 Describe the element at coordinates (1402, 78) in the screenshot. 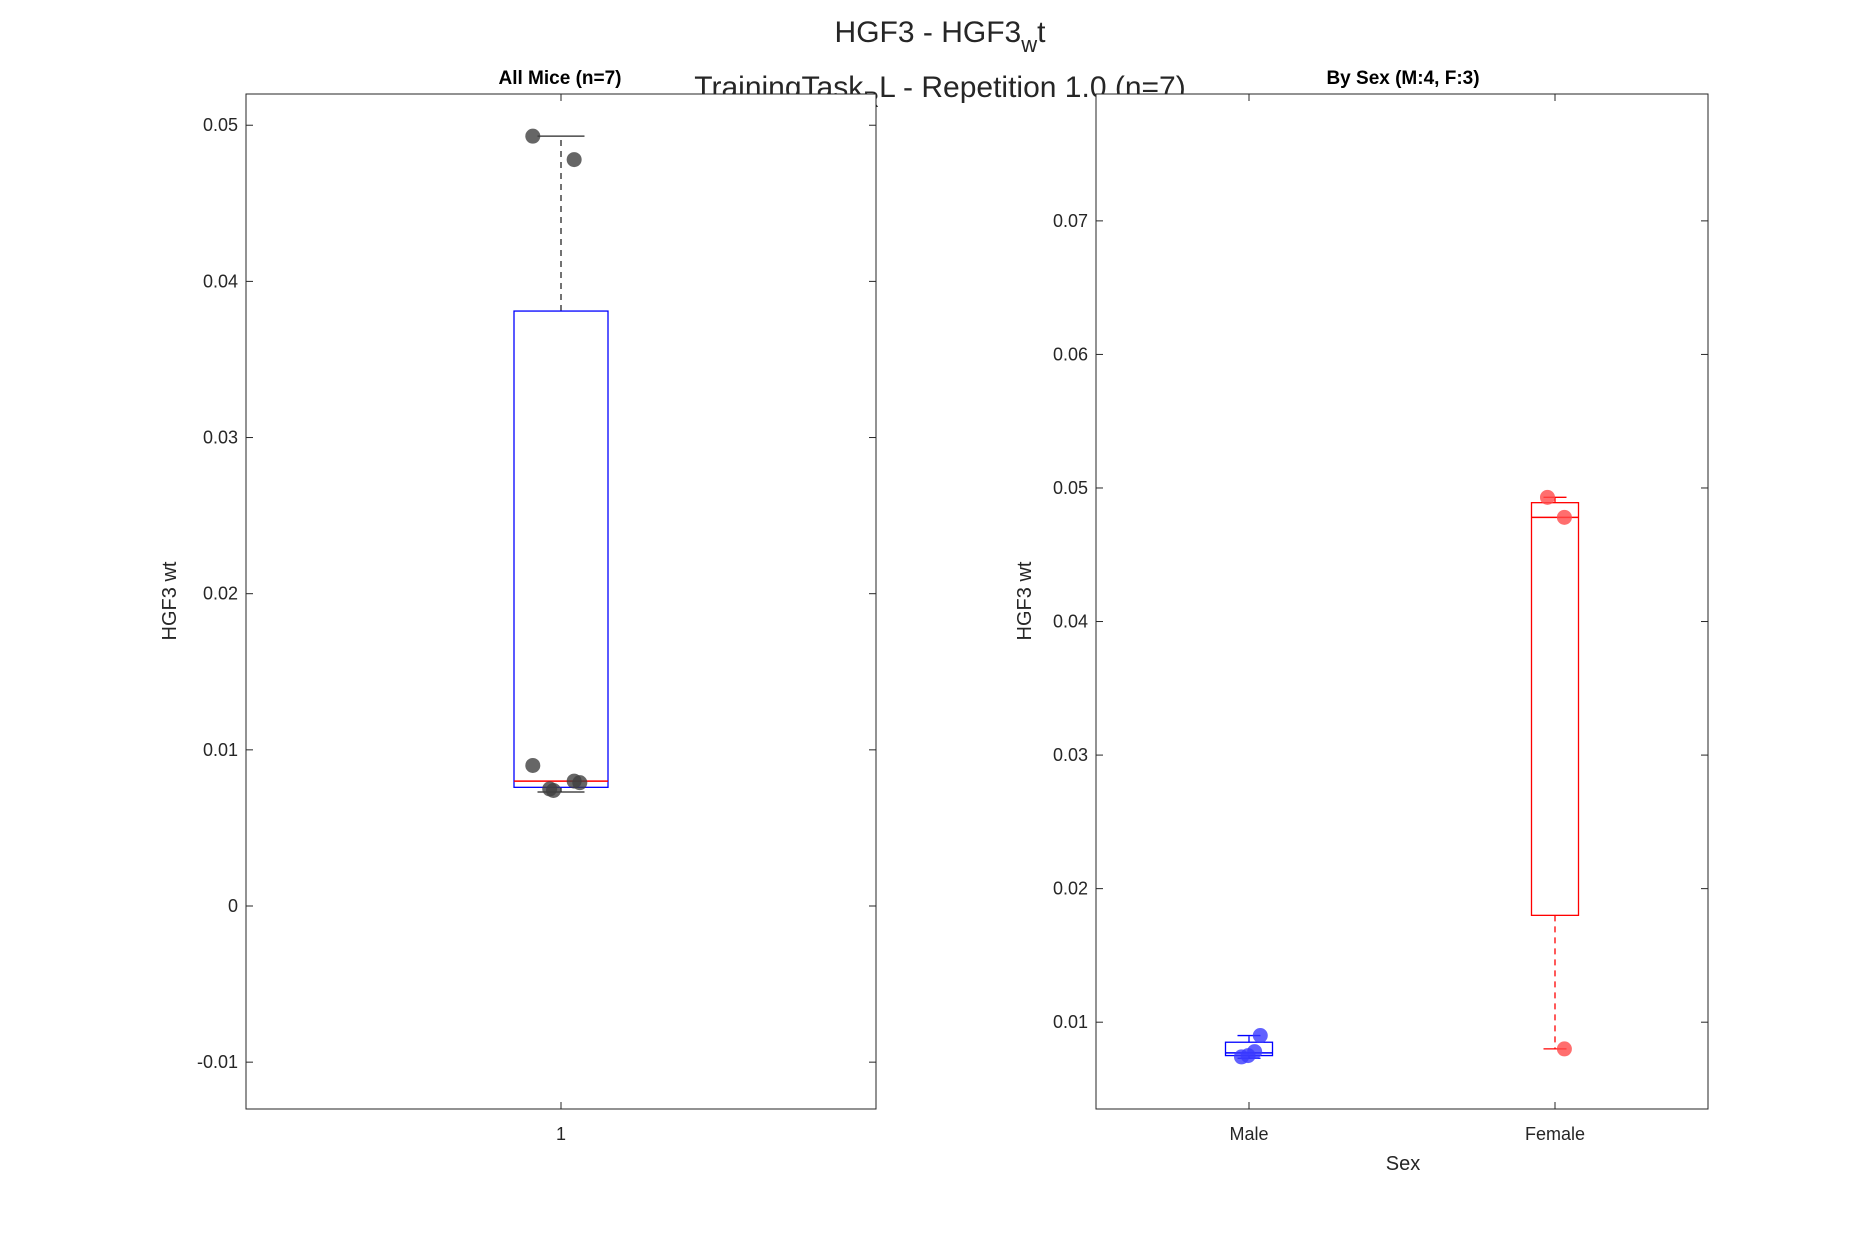

I see `by-sex-title: By Sex (M:4, F:3)` at that location.